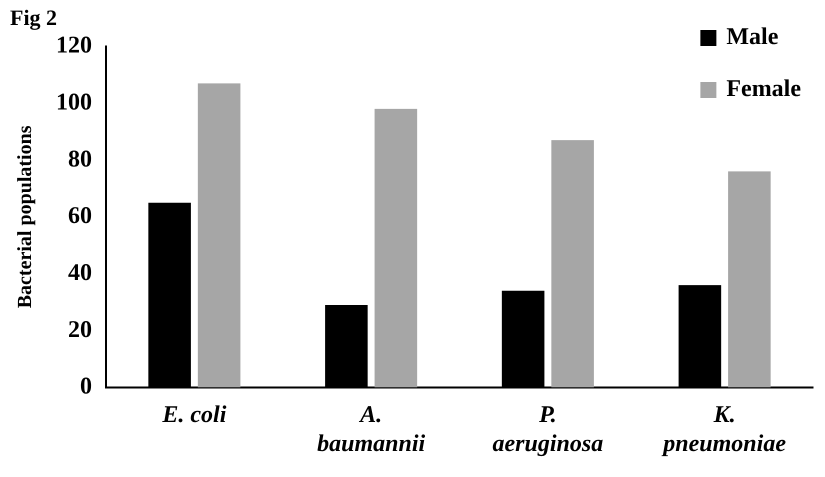 Image resolution: width=825 pixels, height=477 pixels. Describe the element at coordinates (80, 216) in the screenshot. I see `y-tick-label: 60` at that location.